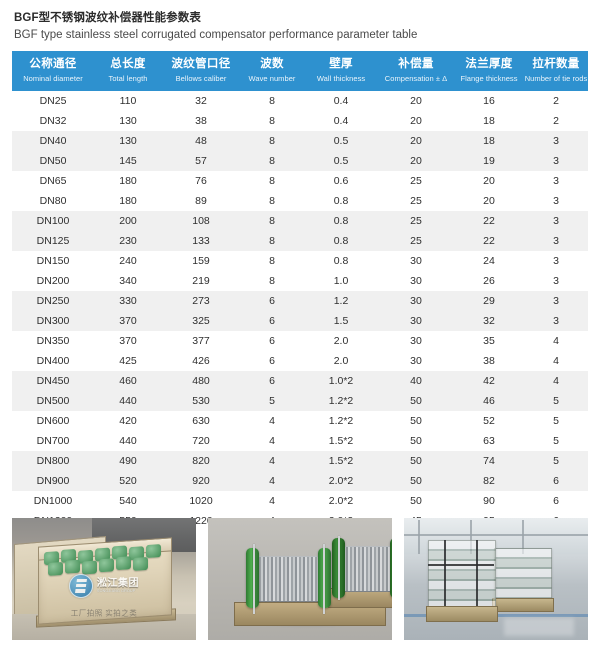  I want to click on column-header-cn: 波数, so click(272, 64).